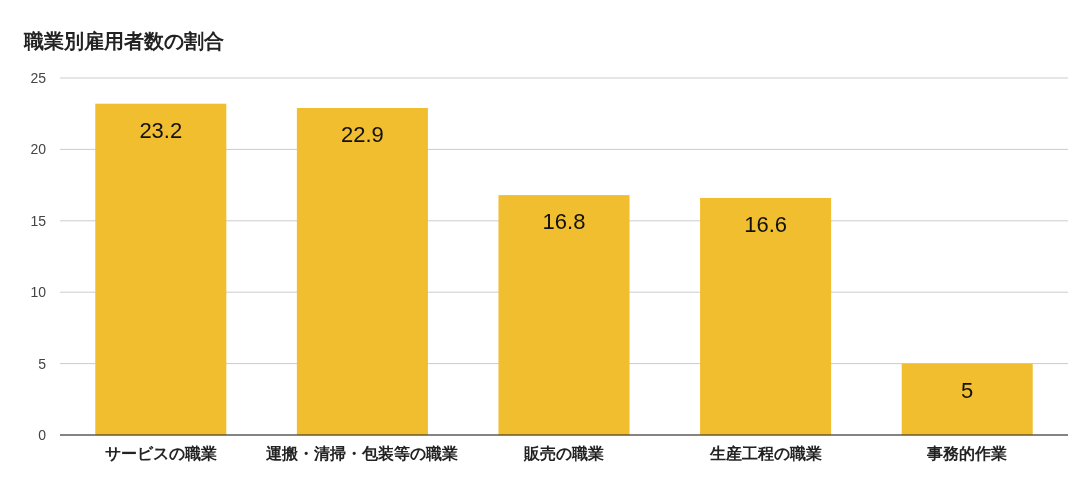 The height and width of the screenshot is (490, 1090). What do you see at coordinates (967, 390) in the screenshot?
I see `data-label: 5` at bounding box center [967, 390].